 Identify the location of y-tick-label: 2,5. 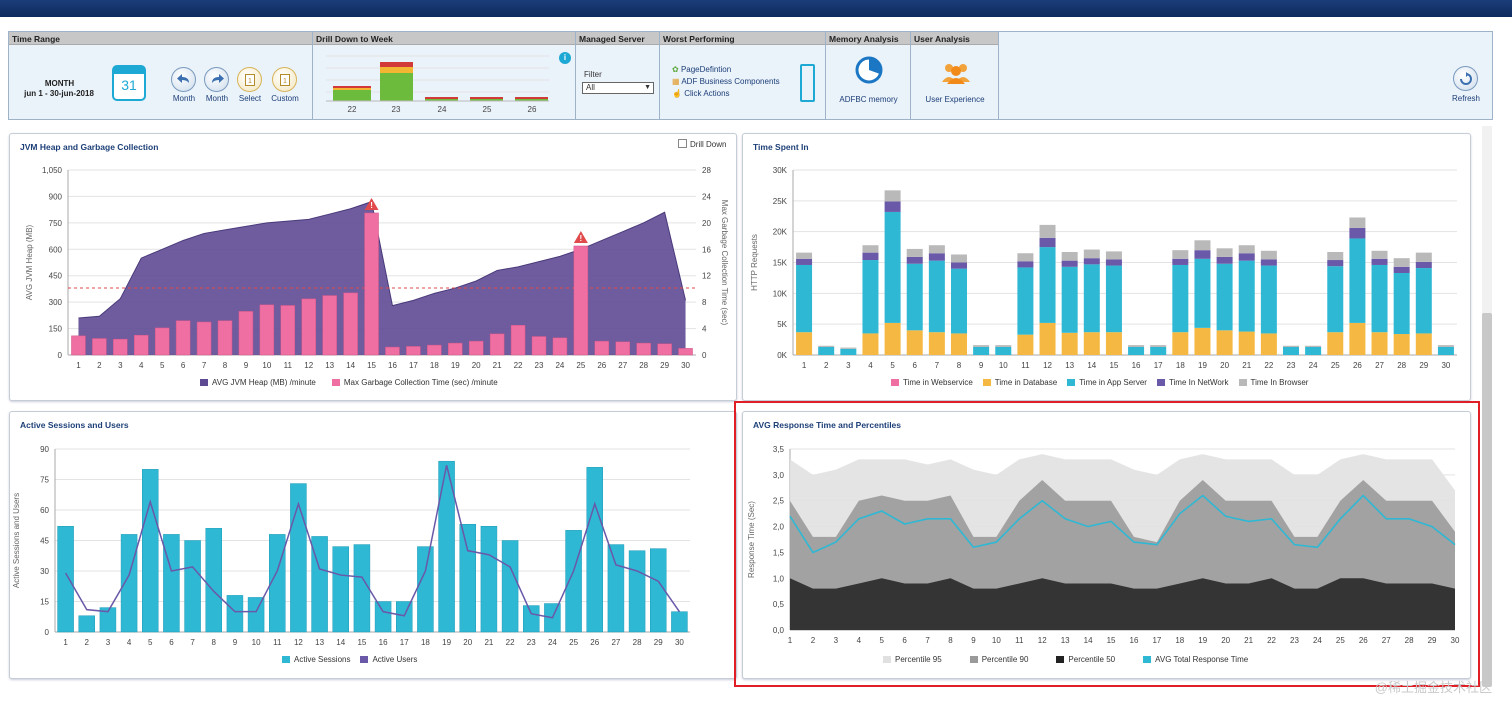
(779, 501).